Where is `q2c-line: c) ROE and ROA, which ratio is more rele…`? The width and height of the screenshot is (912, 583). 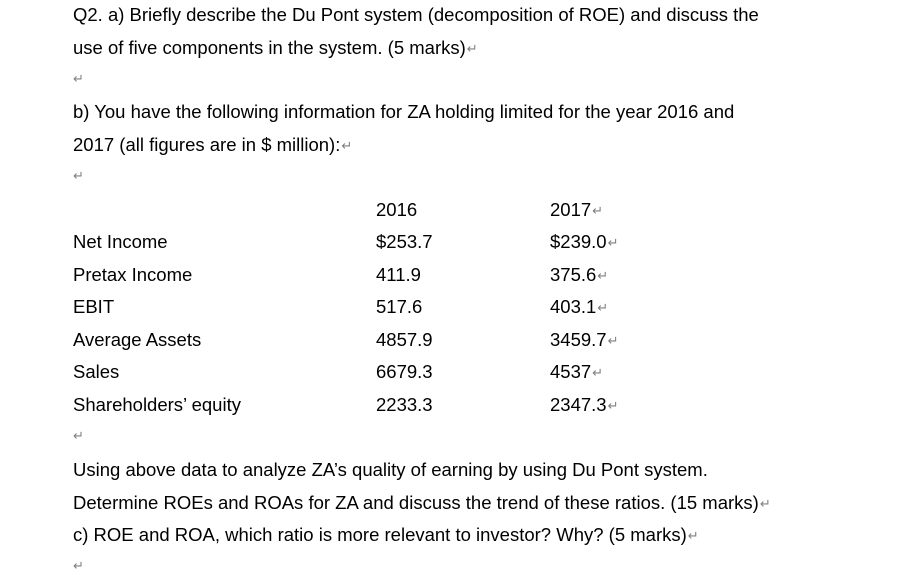
q2c-line: c) ROE and ROA, which ratio is more rele… is located at coordinates (386, 535).